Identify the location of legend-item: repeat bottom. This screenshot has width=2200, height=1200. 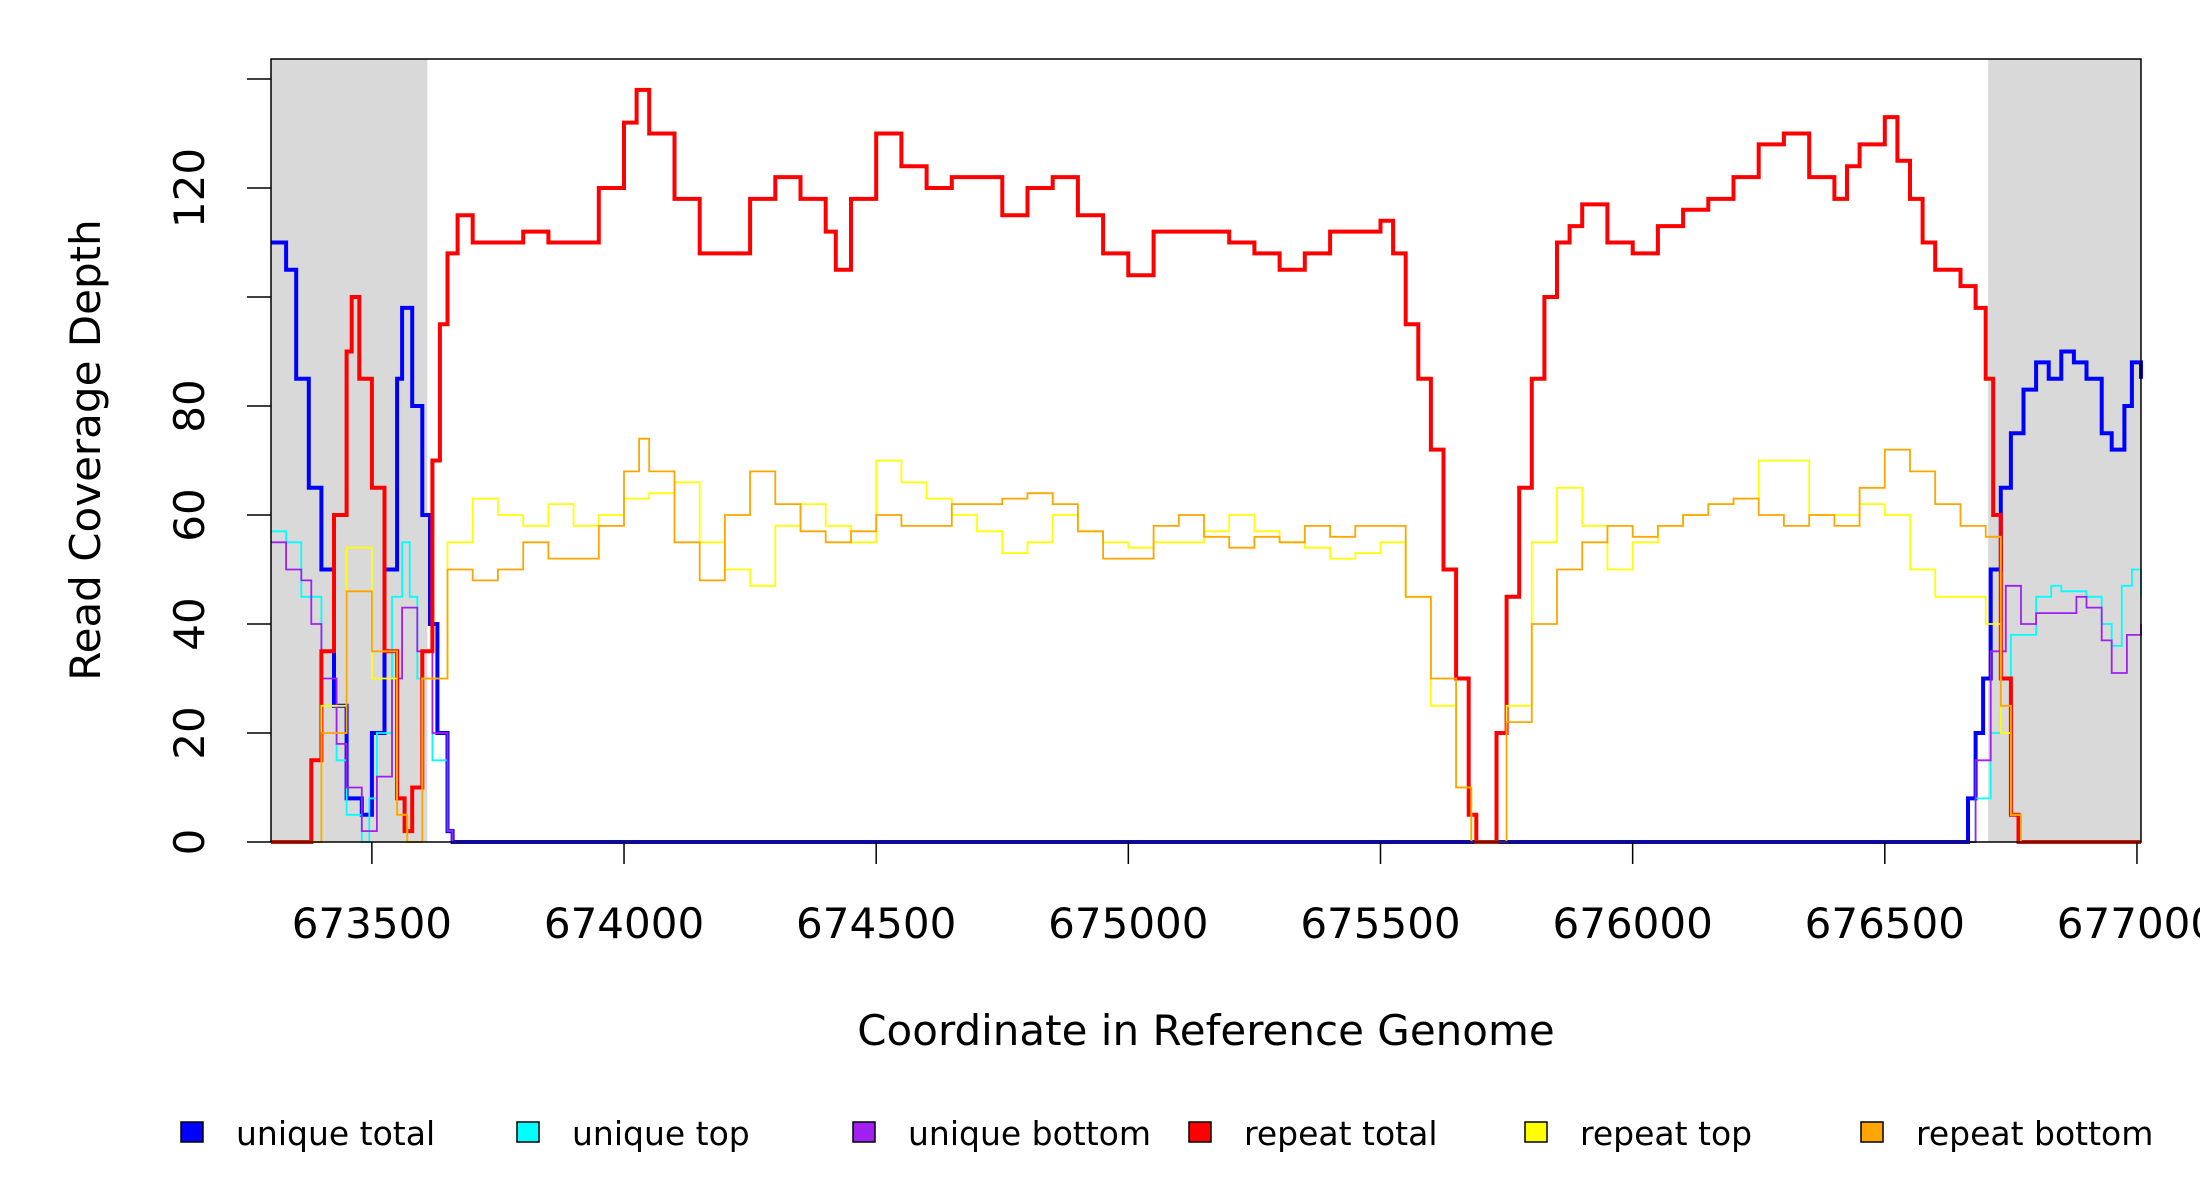
(2006, 1133).